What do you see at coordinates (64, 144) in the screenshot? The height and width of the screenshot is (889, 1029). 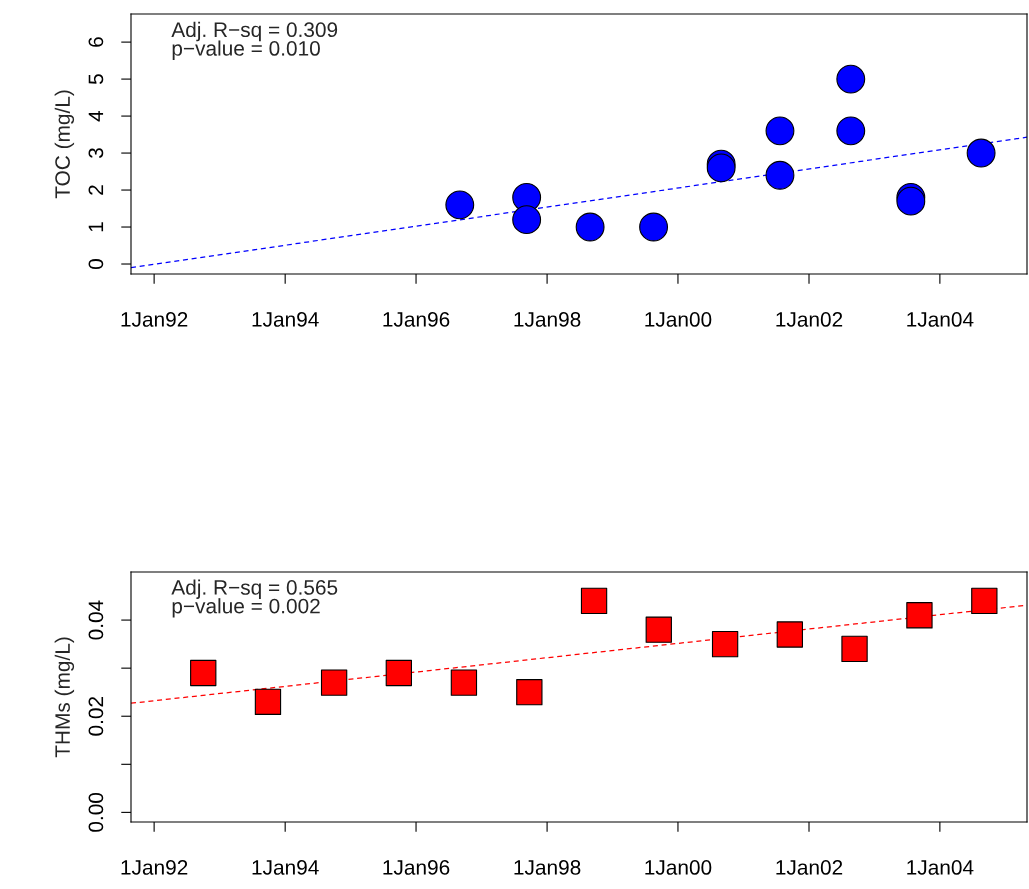 I see `y-axis-title: TOC (mg/L)` at bounding box center [64, 144].